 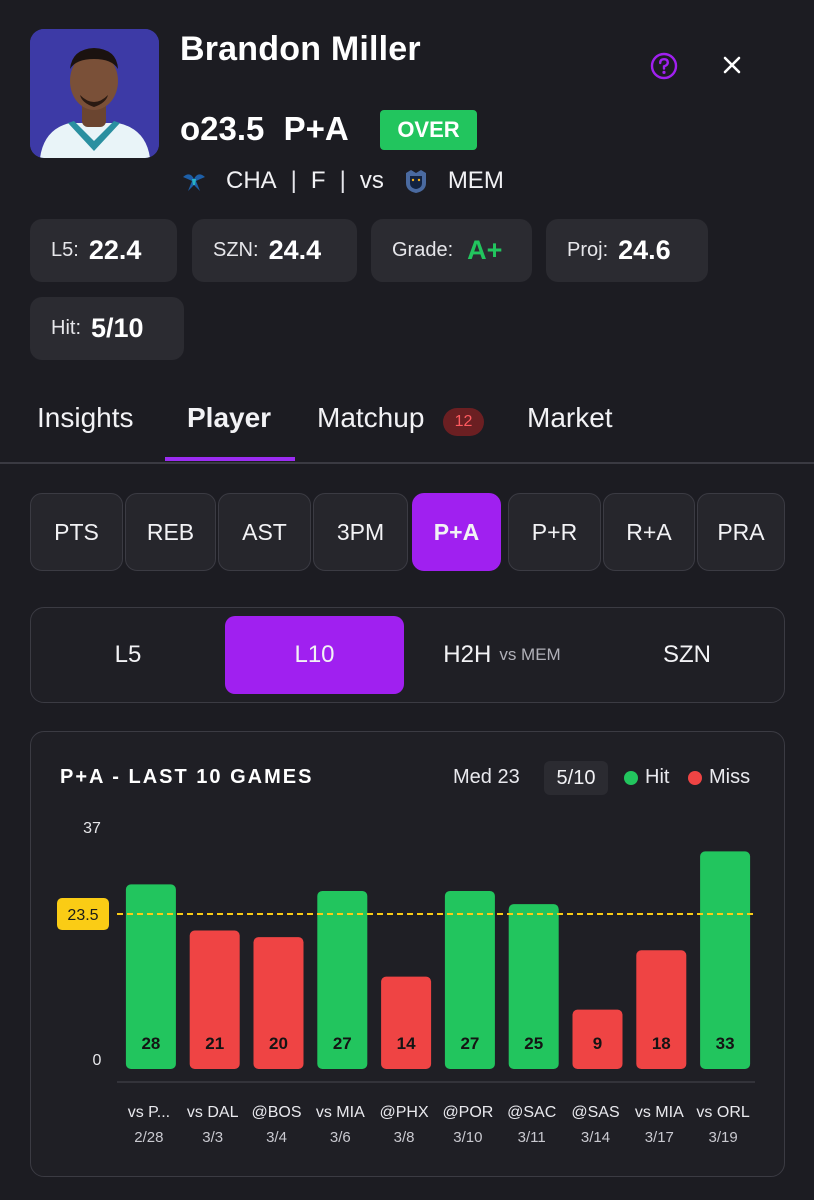 I want to click on range-l5: L5, so click(x=128, y=654).